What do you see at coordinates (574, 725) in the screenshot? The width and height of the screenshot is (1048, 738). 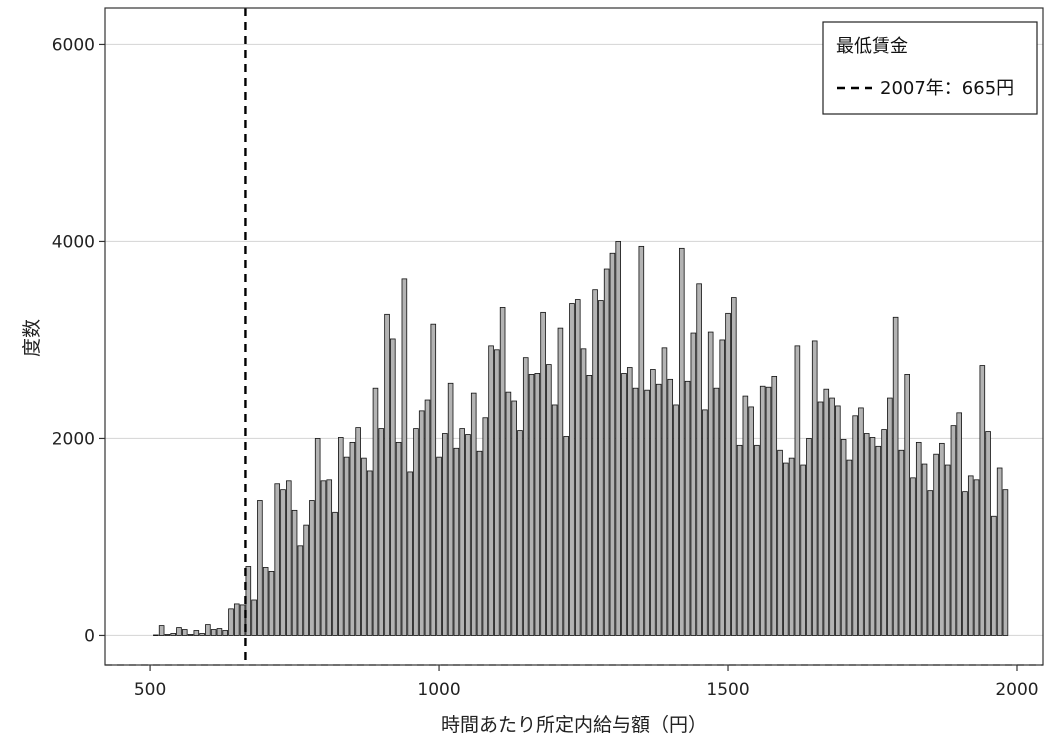 I see `x-axis-title: 時間あたり所定内給与額（円）` at bounding box center [574, 725].